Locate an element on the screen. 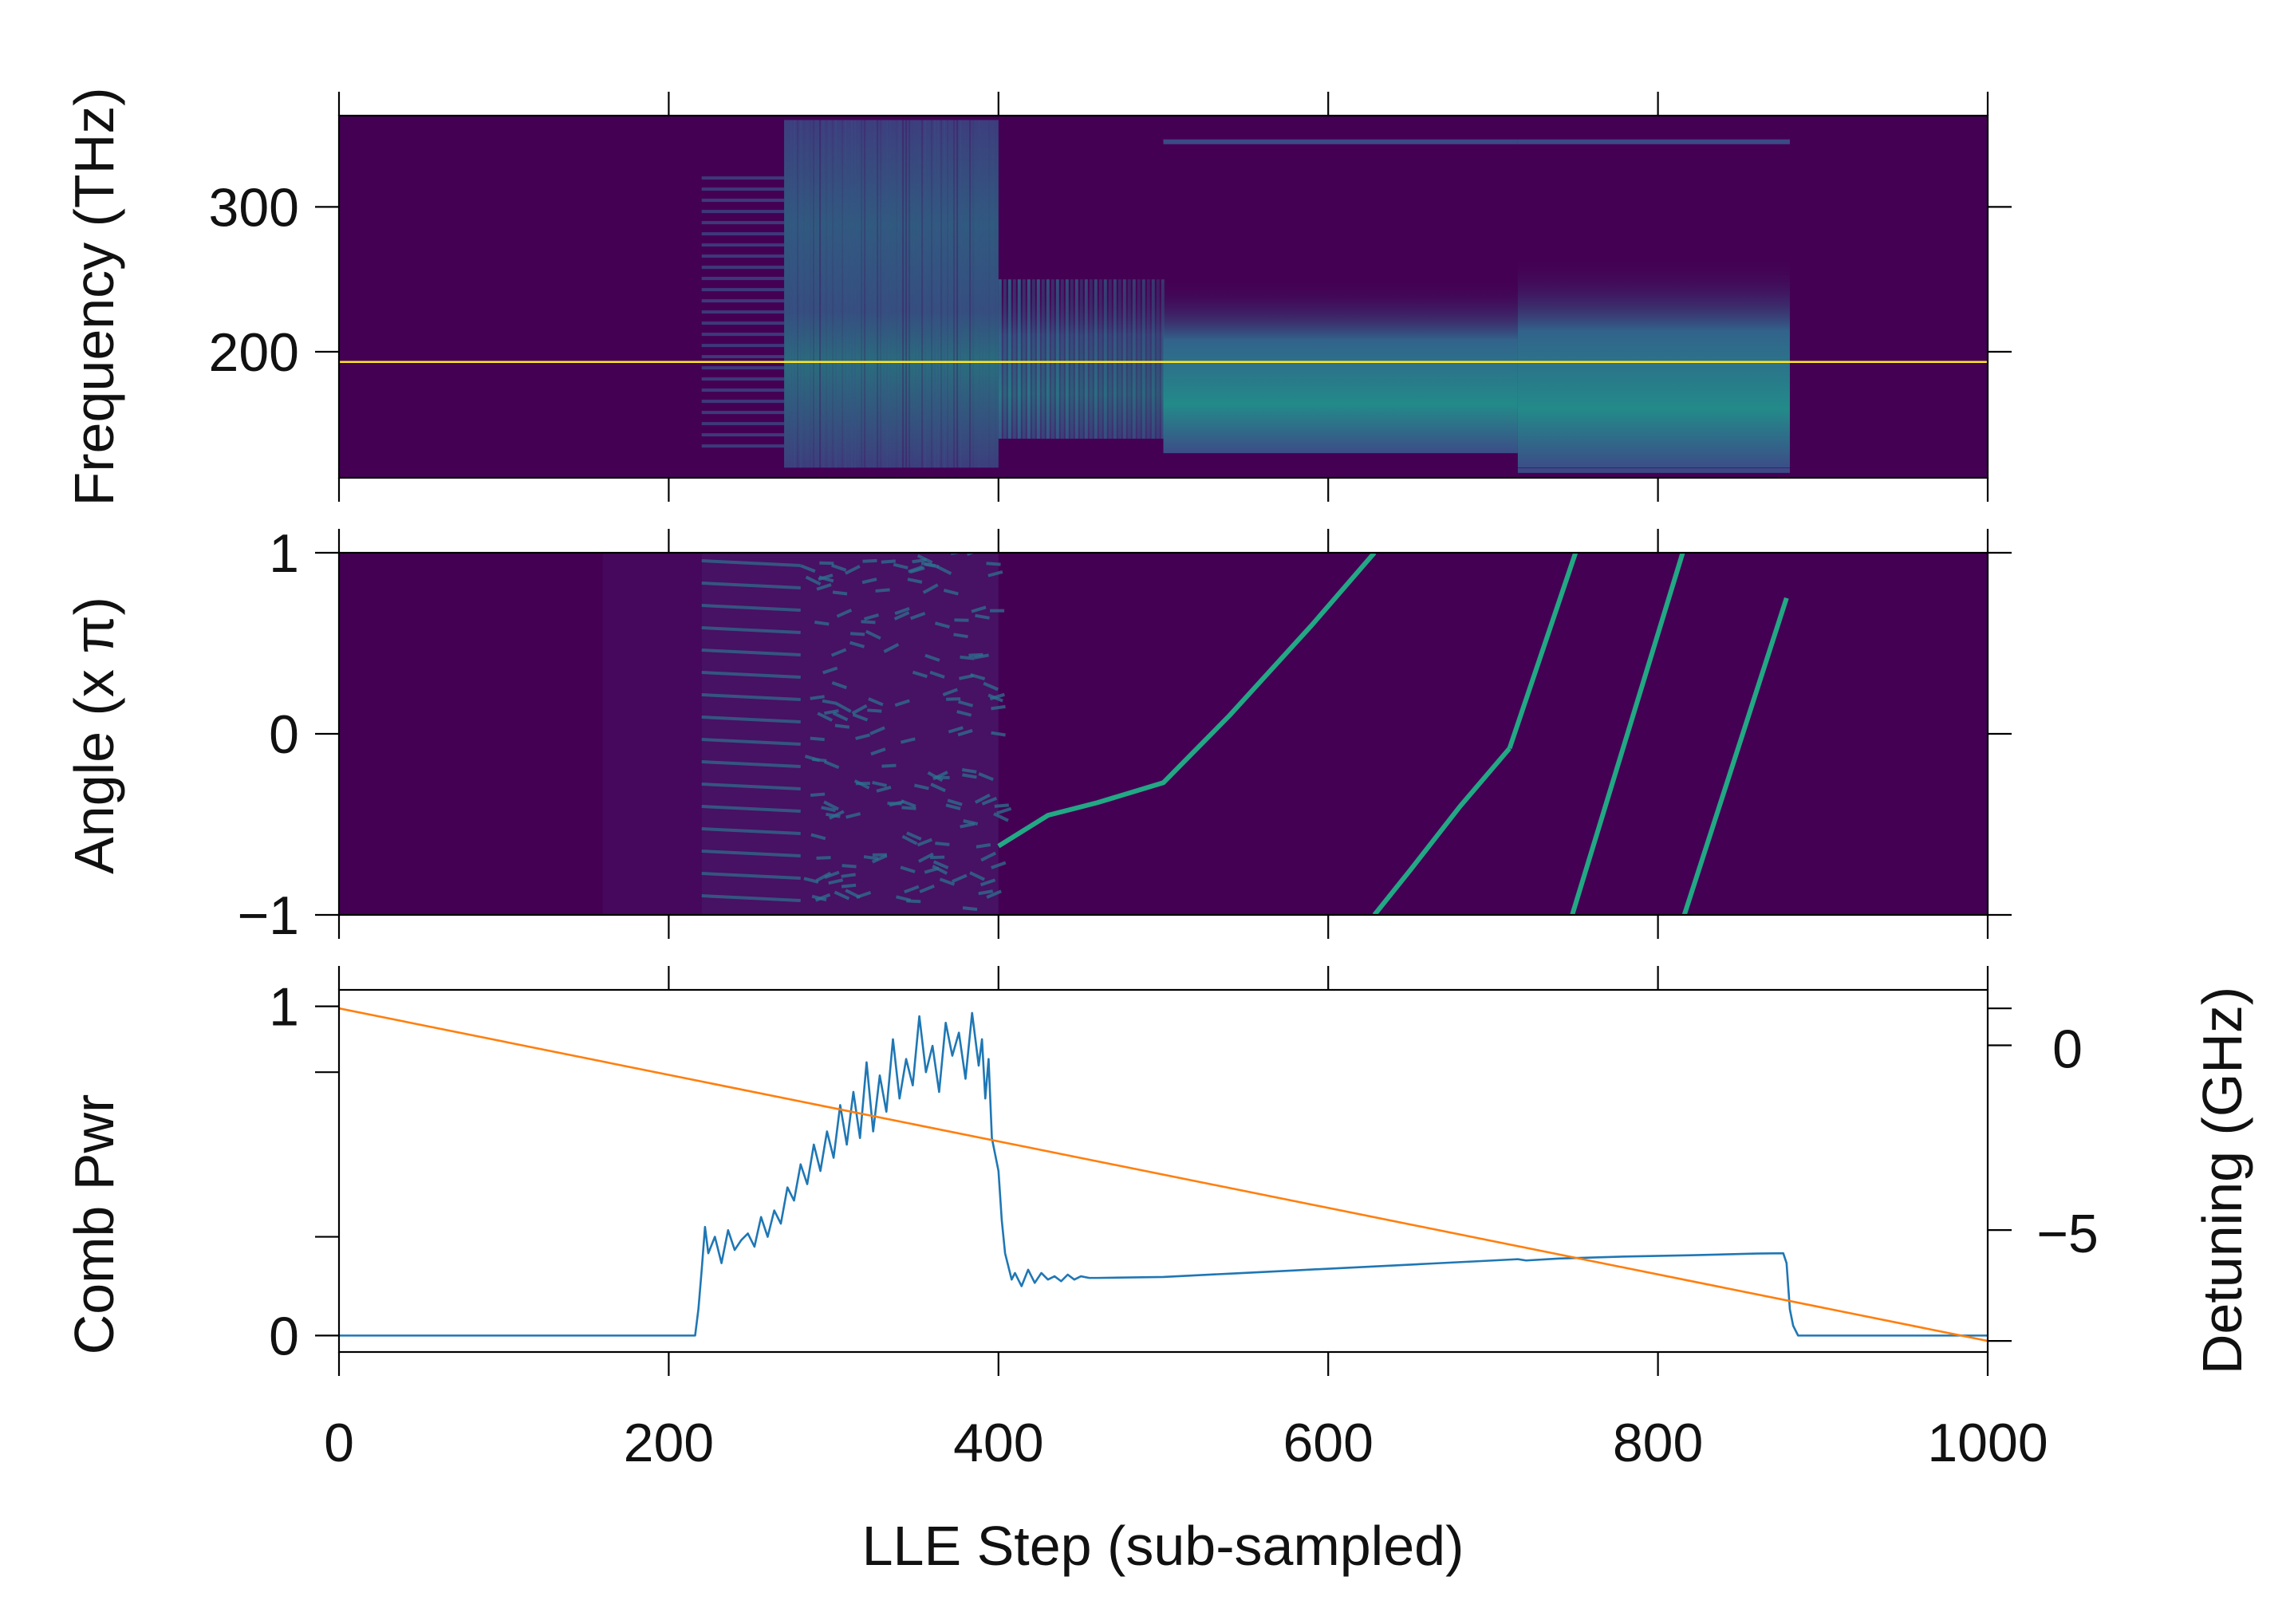 The image size is (2290, 1624). comb-power-line is located at coordinates (1163, 1174).